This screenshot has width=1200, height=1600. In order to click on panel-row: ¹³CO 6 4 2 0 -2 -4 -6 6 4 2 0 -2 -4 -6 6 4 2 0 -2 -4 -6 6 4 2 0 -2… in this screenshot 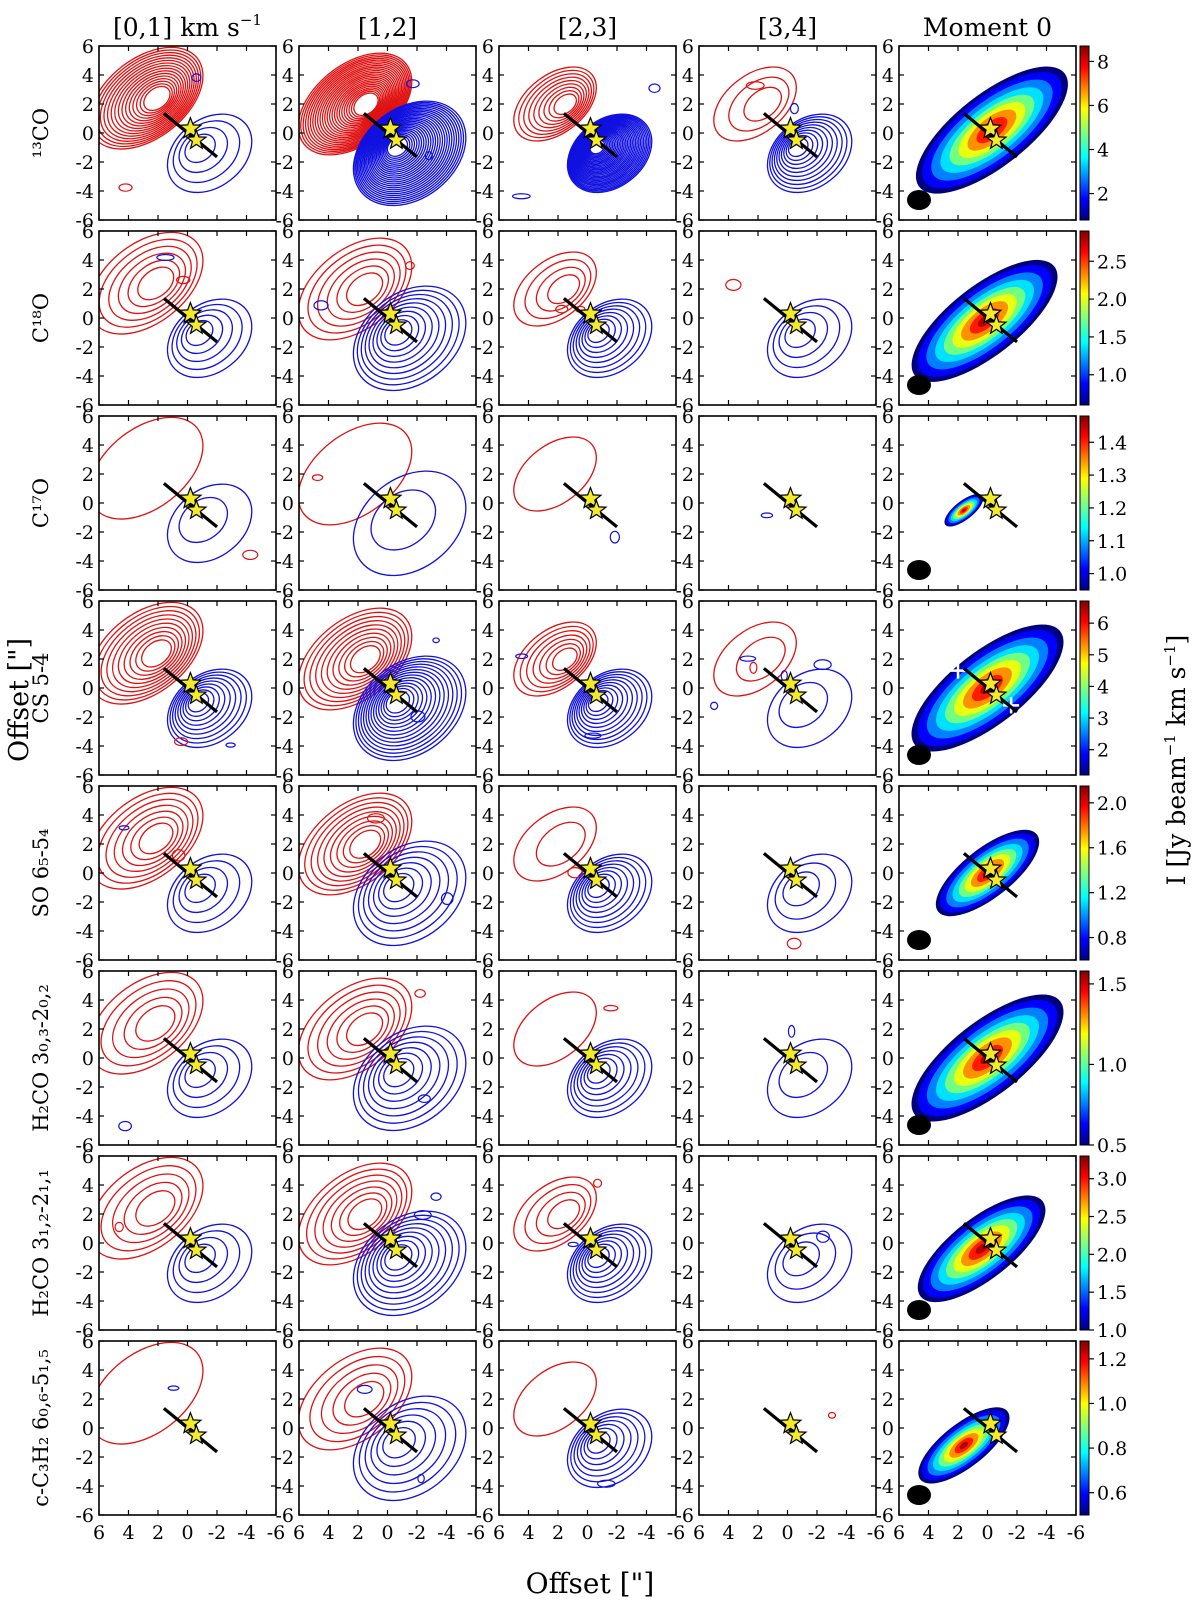, I will do `click(569, 134)`.